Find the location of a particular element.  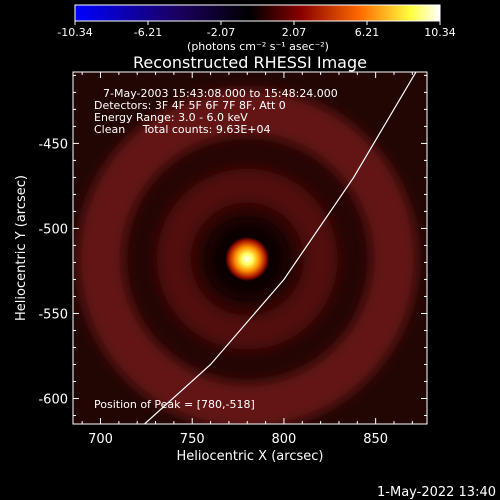

colorbar-frame is located at coordinates (257, 13).